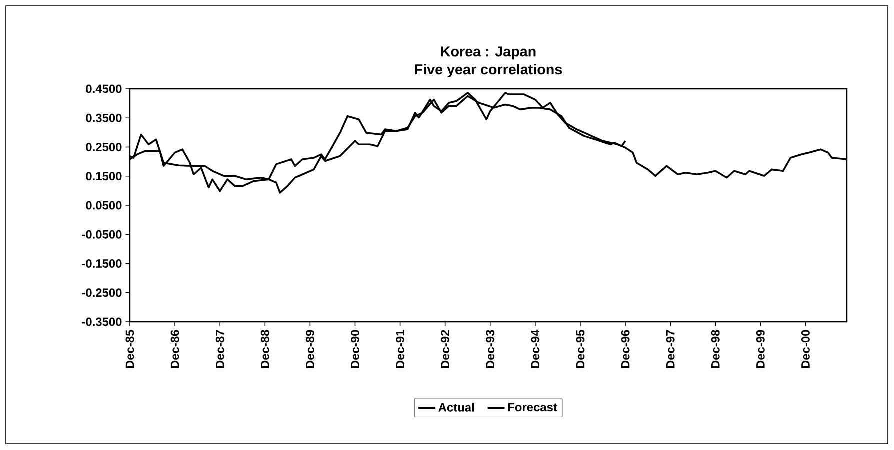 Image resolution: width=894 pixels, height=450 pixels. Describe the element at coordinates (102, 293) in the screenshot. I see `y-tick-label: -0.2500` at that location.